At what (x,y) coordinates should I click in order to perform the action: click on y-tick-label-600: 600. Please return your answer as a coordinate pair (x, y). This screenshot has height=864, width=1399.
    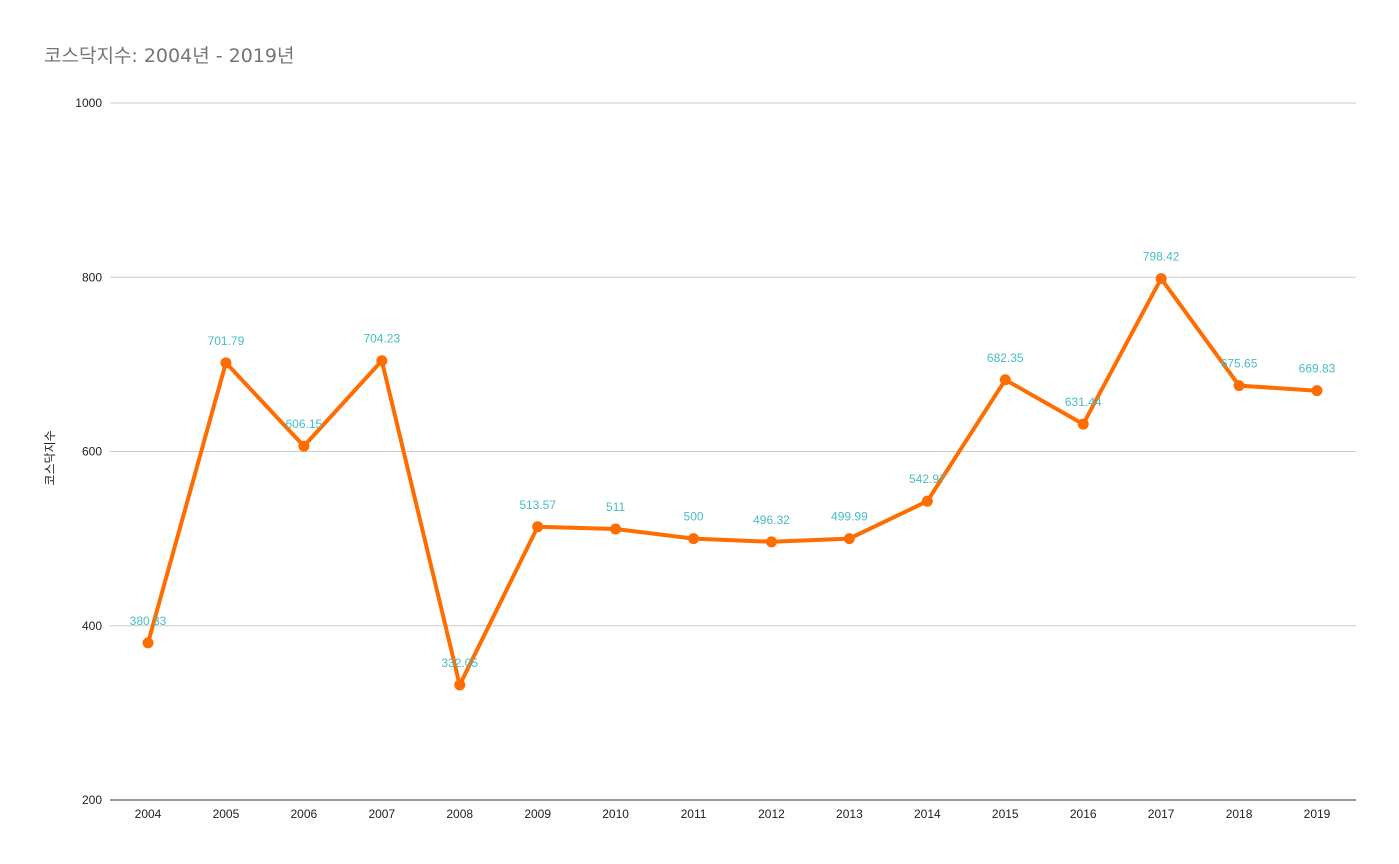
    Looking at the image, I should click on (92, 452).